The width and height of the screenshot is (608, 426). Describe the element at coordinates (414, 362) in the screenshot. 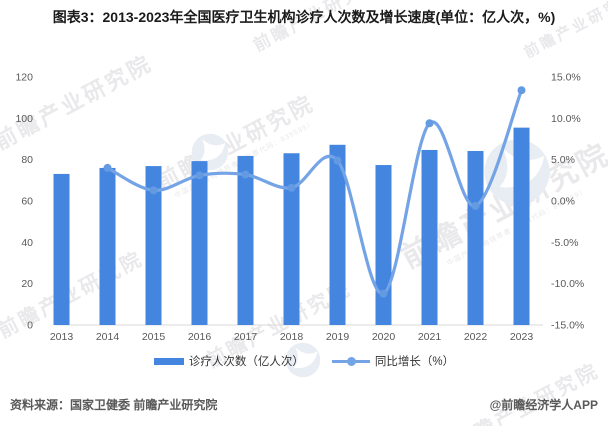

I see `legend-label-line-series: 同比增长（%）` at that location.